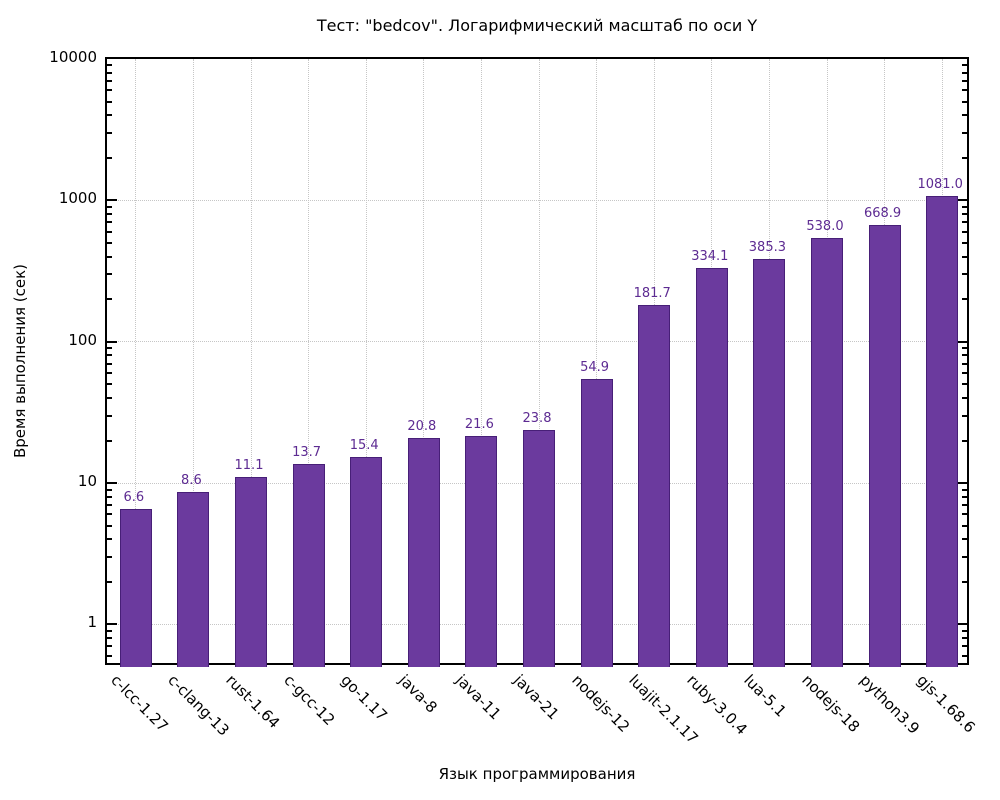 This screenshot has width=1000, height=800. Describe the element at coordinates (87, 481) in the screenshot. I see `y-tick-label: 10` at that location.